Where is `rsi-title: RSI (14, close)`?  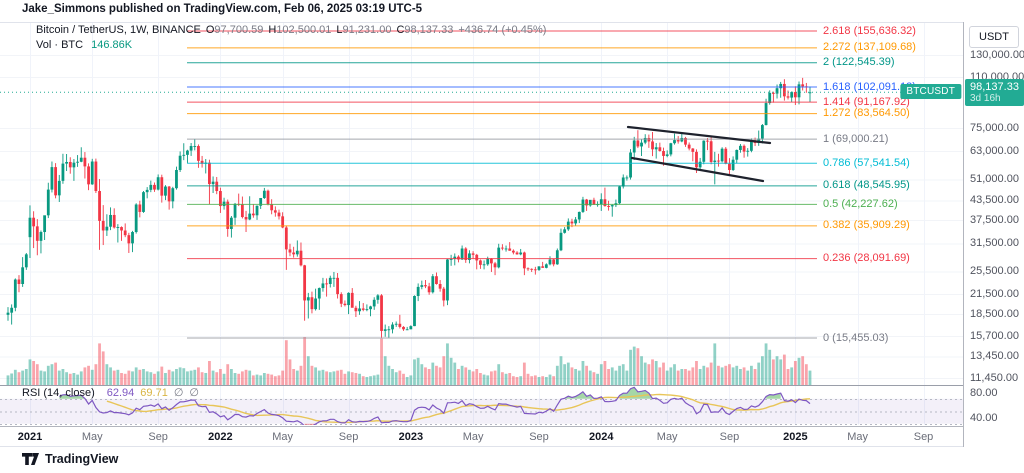
rsi-title: RSI (14, close) is located at coordinates (58, 393).